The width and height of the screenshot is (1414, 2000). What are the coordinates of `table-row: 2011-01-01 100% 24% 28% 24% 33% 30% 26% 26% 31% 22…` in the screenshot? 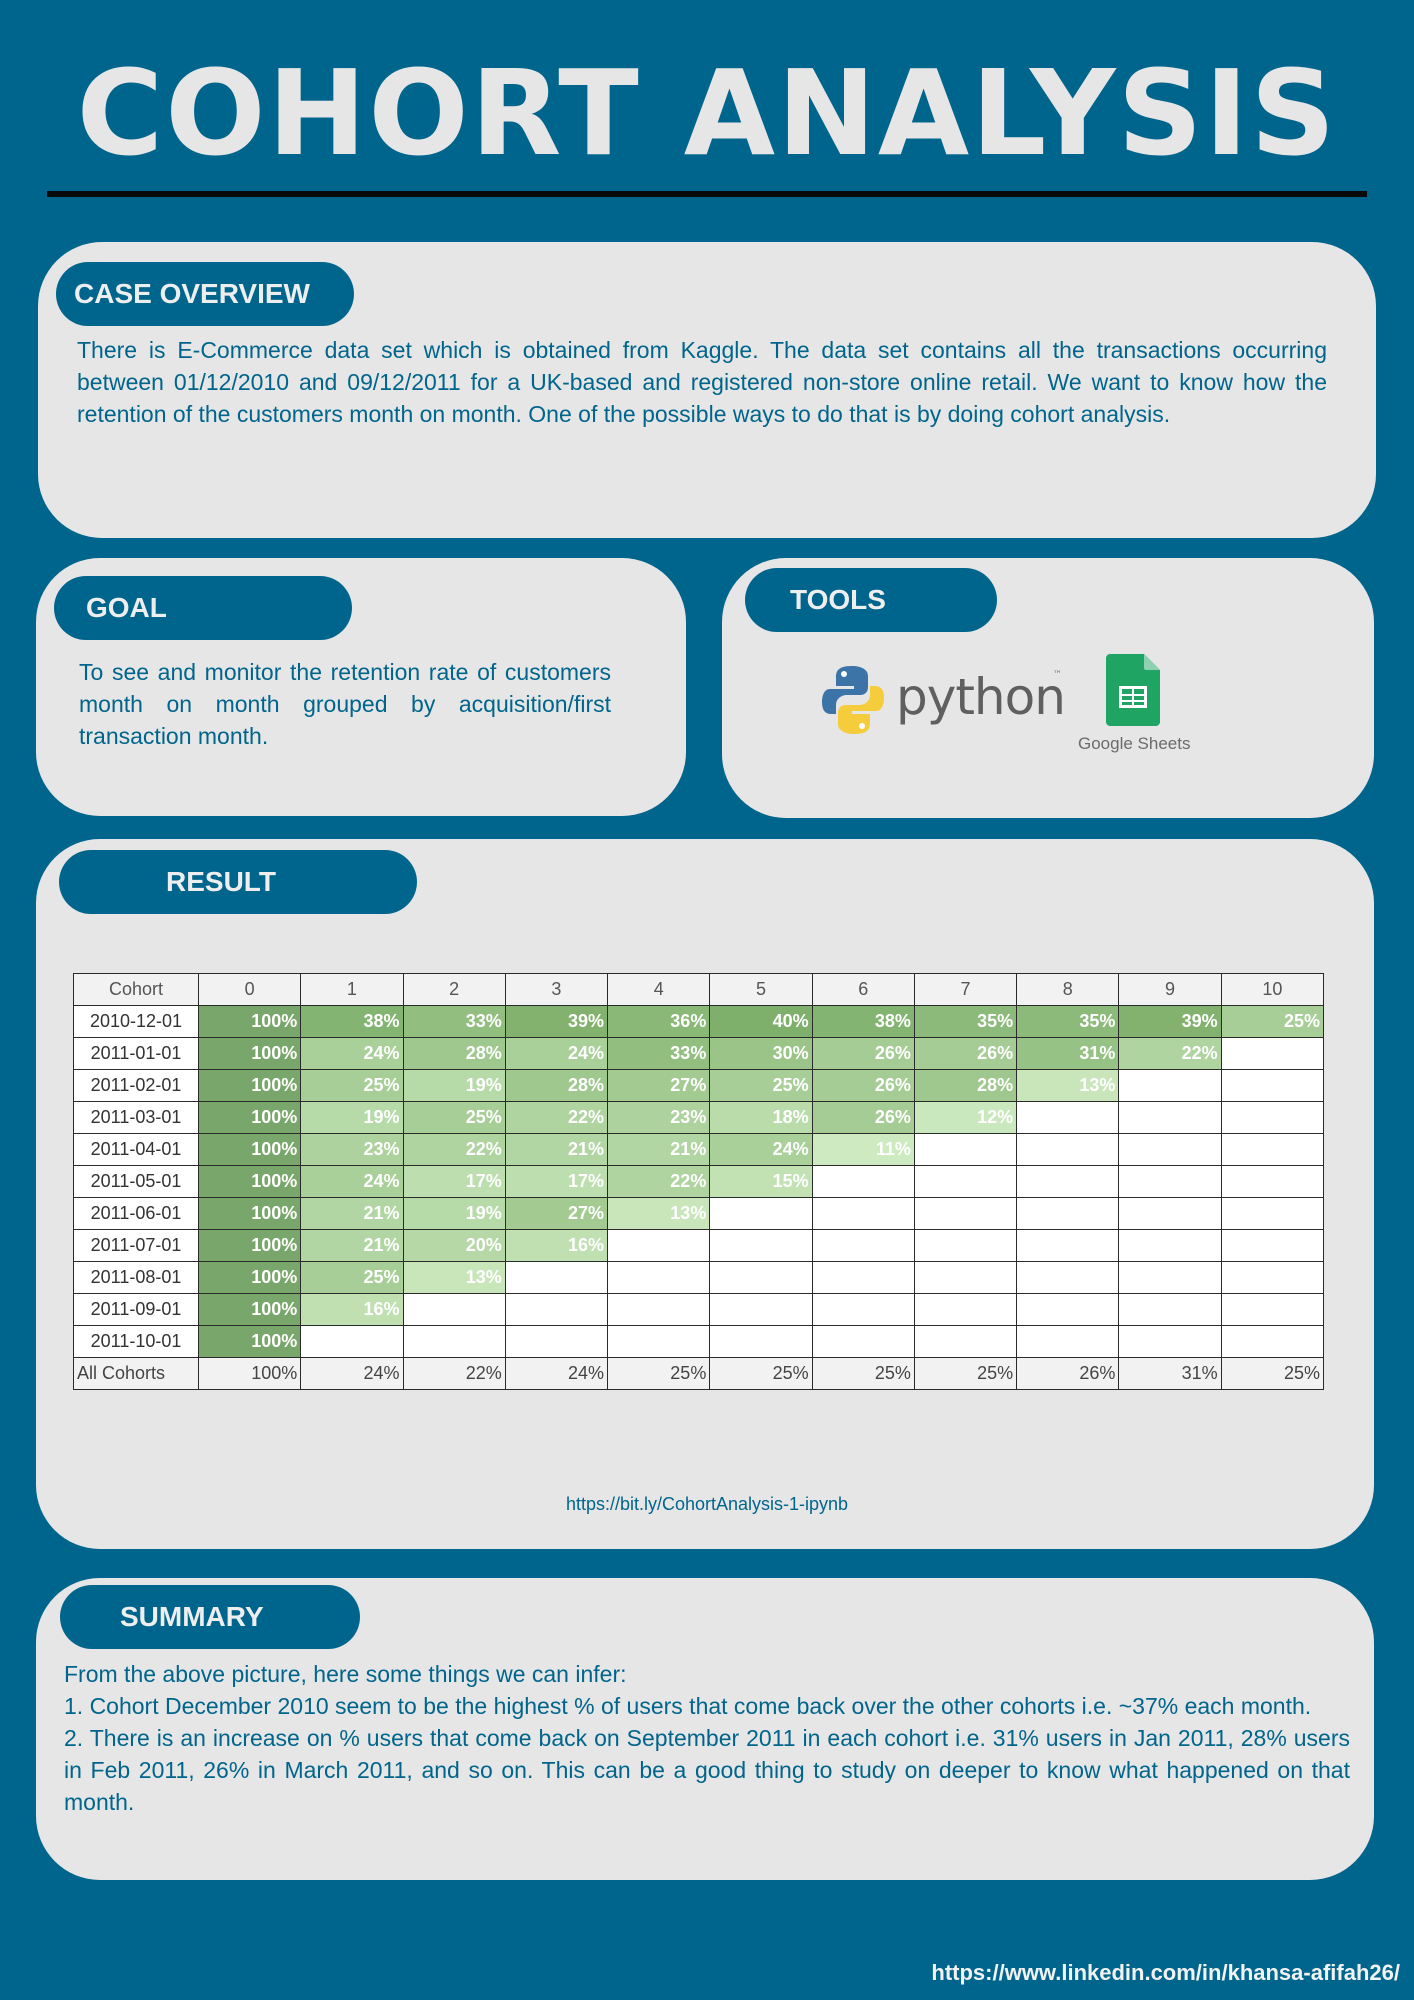 It's located at (699, 1053).